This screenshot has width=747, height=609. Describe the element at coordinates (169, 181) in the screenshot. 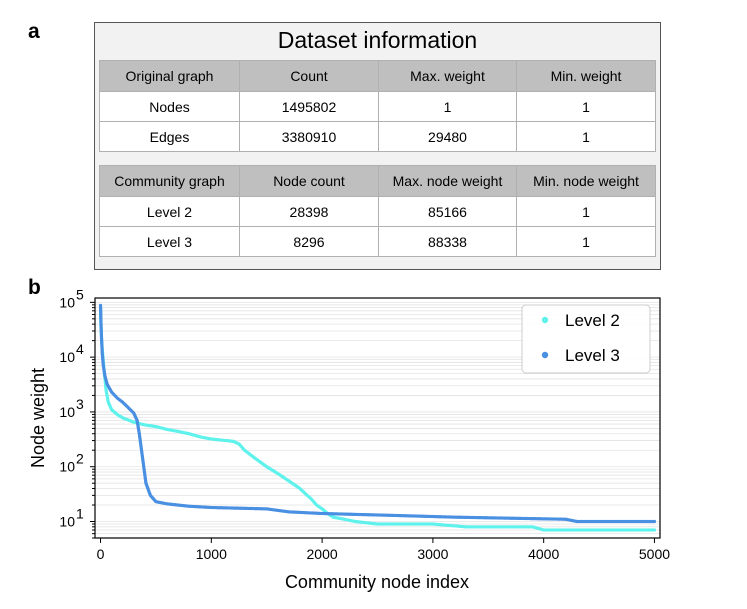

I see `header-cell: Community graph` at that location.